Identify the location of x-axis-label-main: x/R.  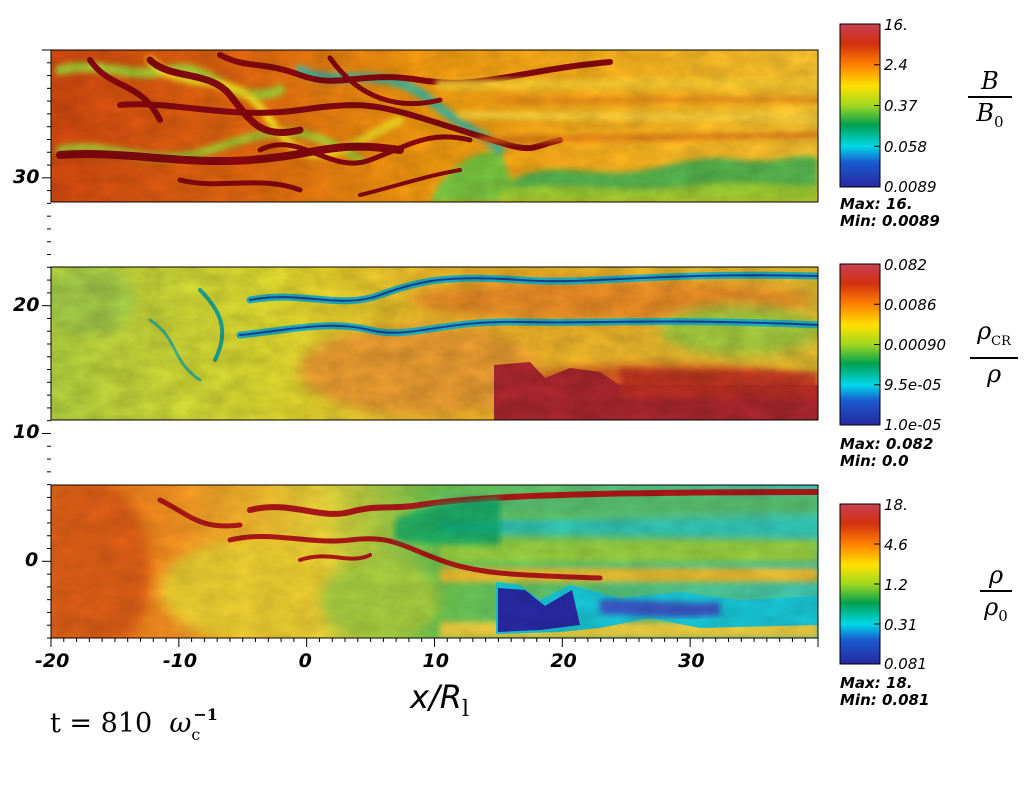
(436, 697).